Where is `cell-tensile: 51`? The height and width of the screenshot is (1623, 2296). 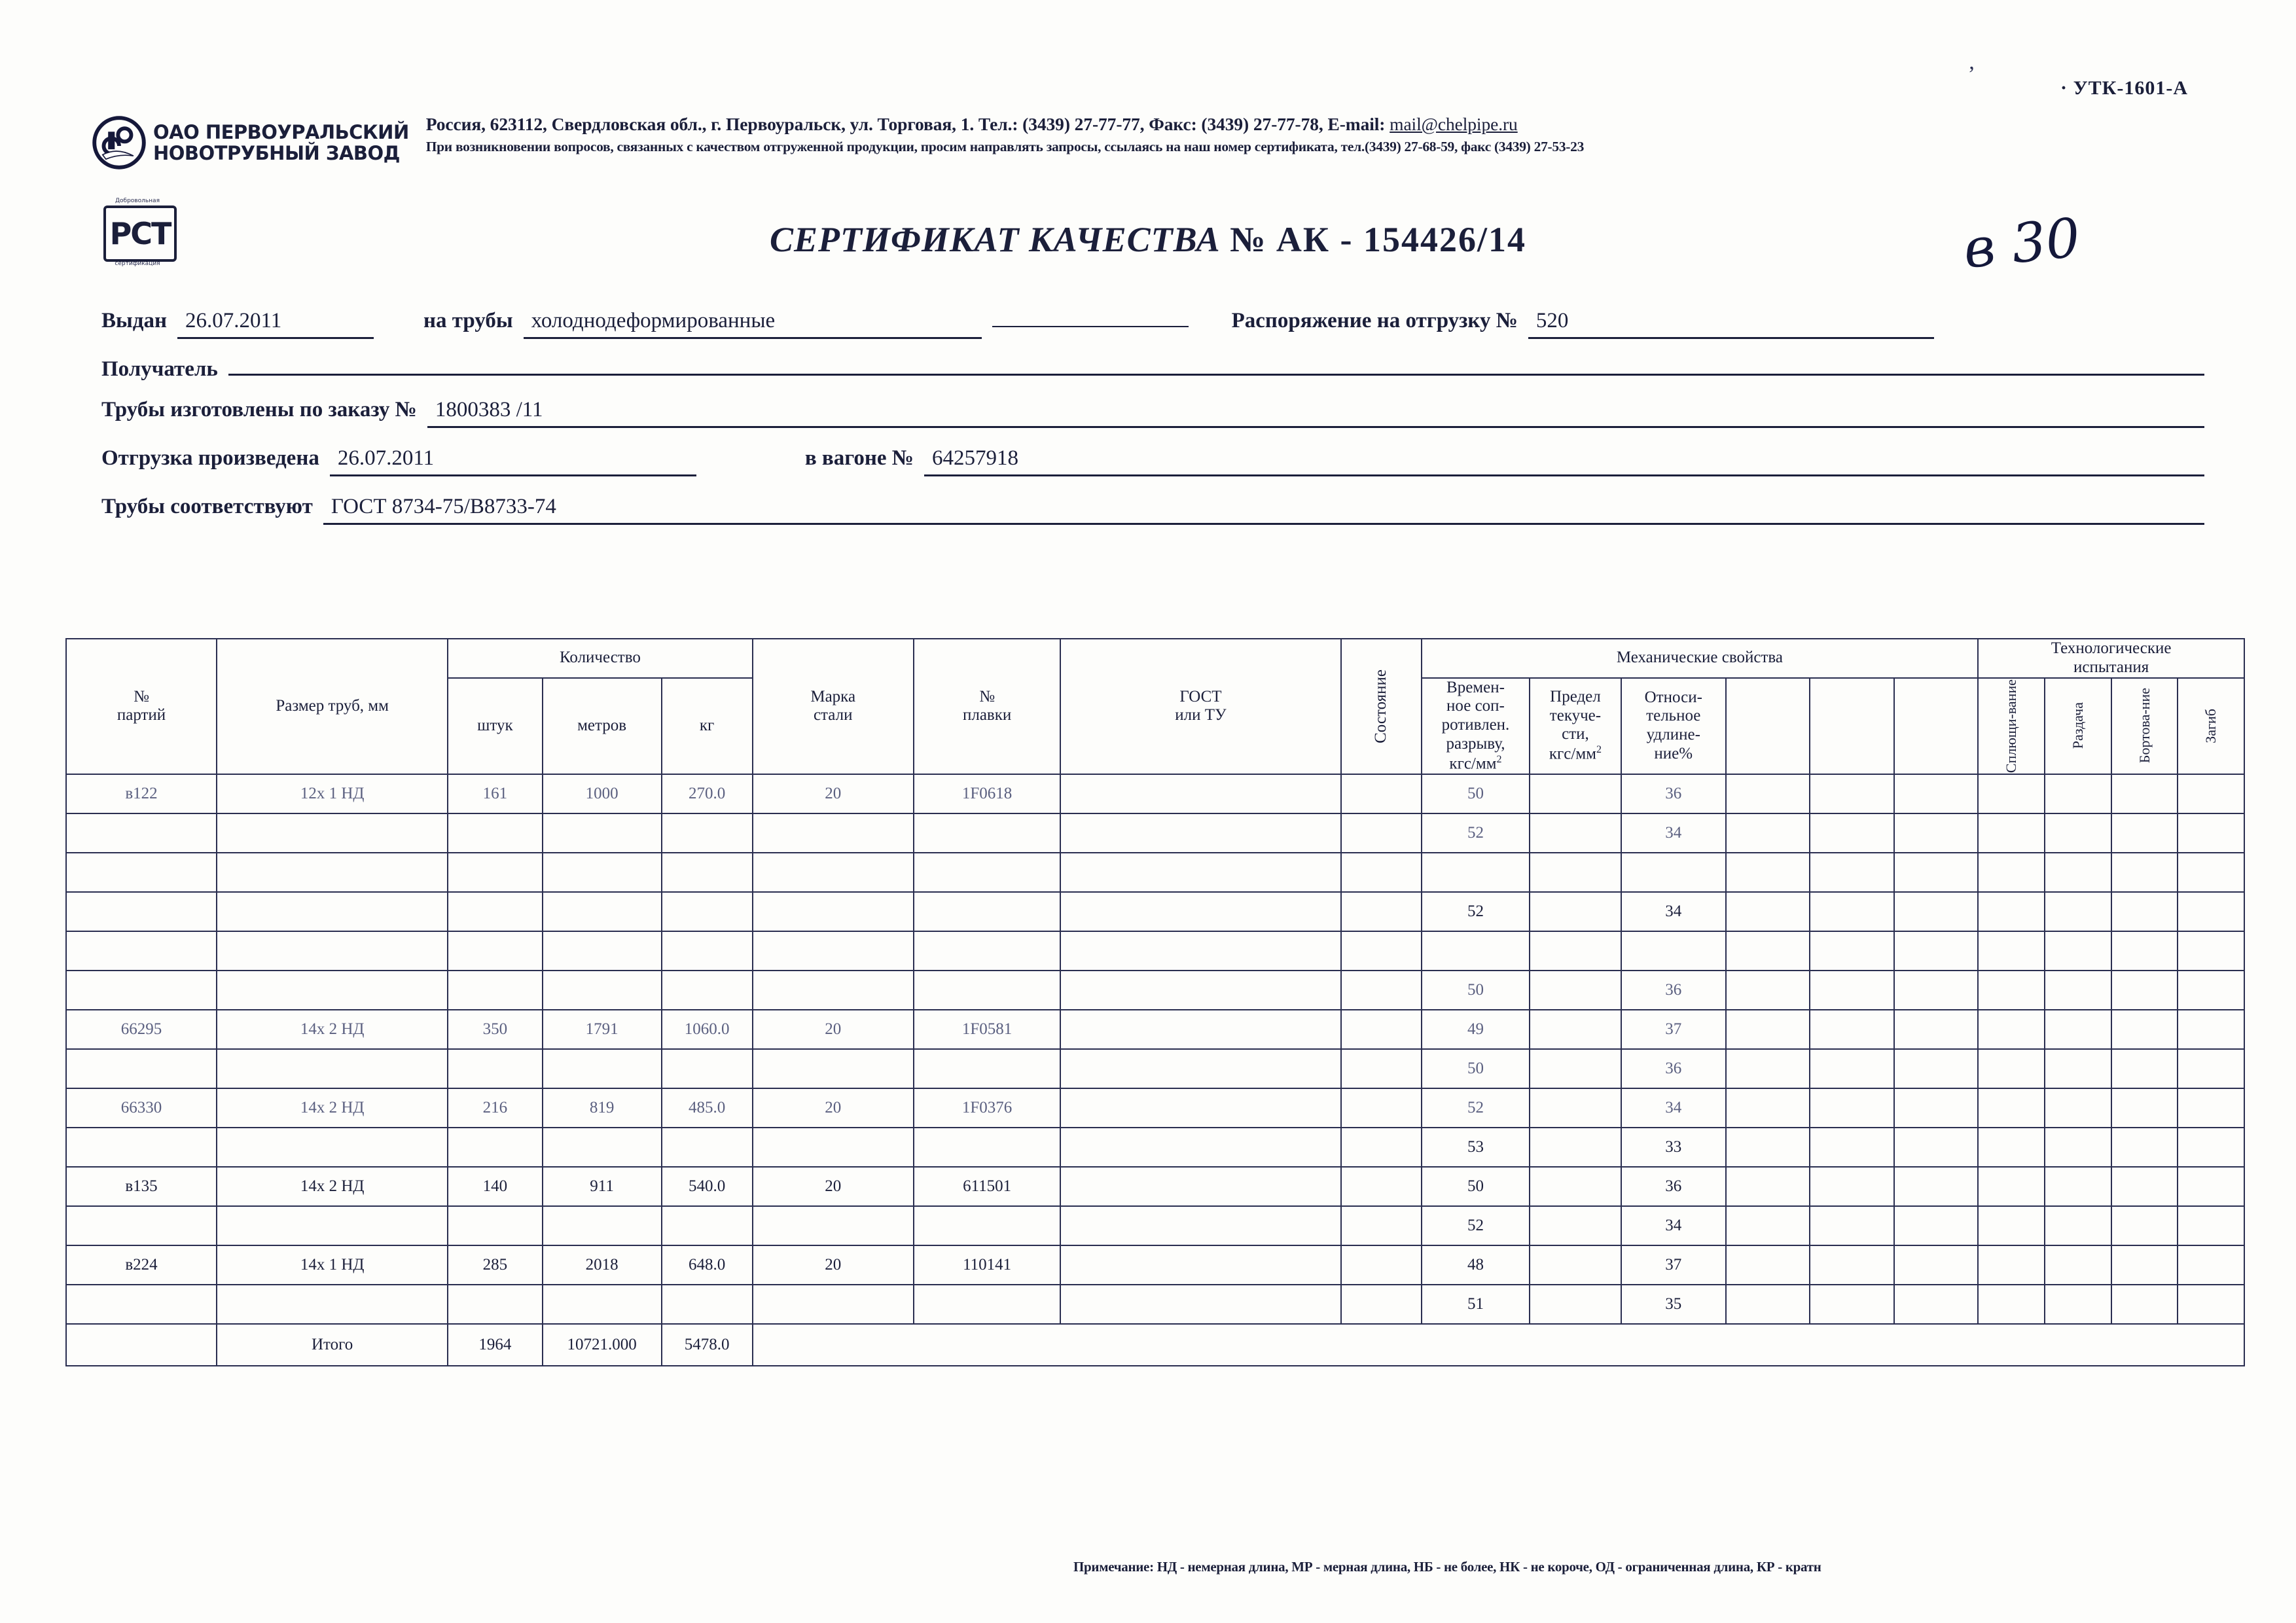
cell-tensile: 51 is located at coordinates (1475, 1304).